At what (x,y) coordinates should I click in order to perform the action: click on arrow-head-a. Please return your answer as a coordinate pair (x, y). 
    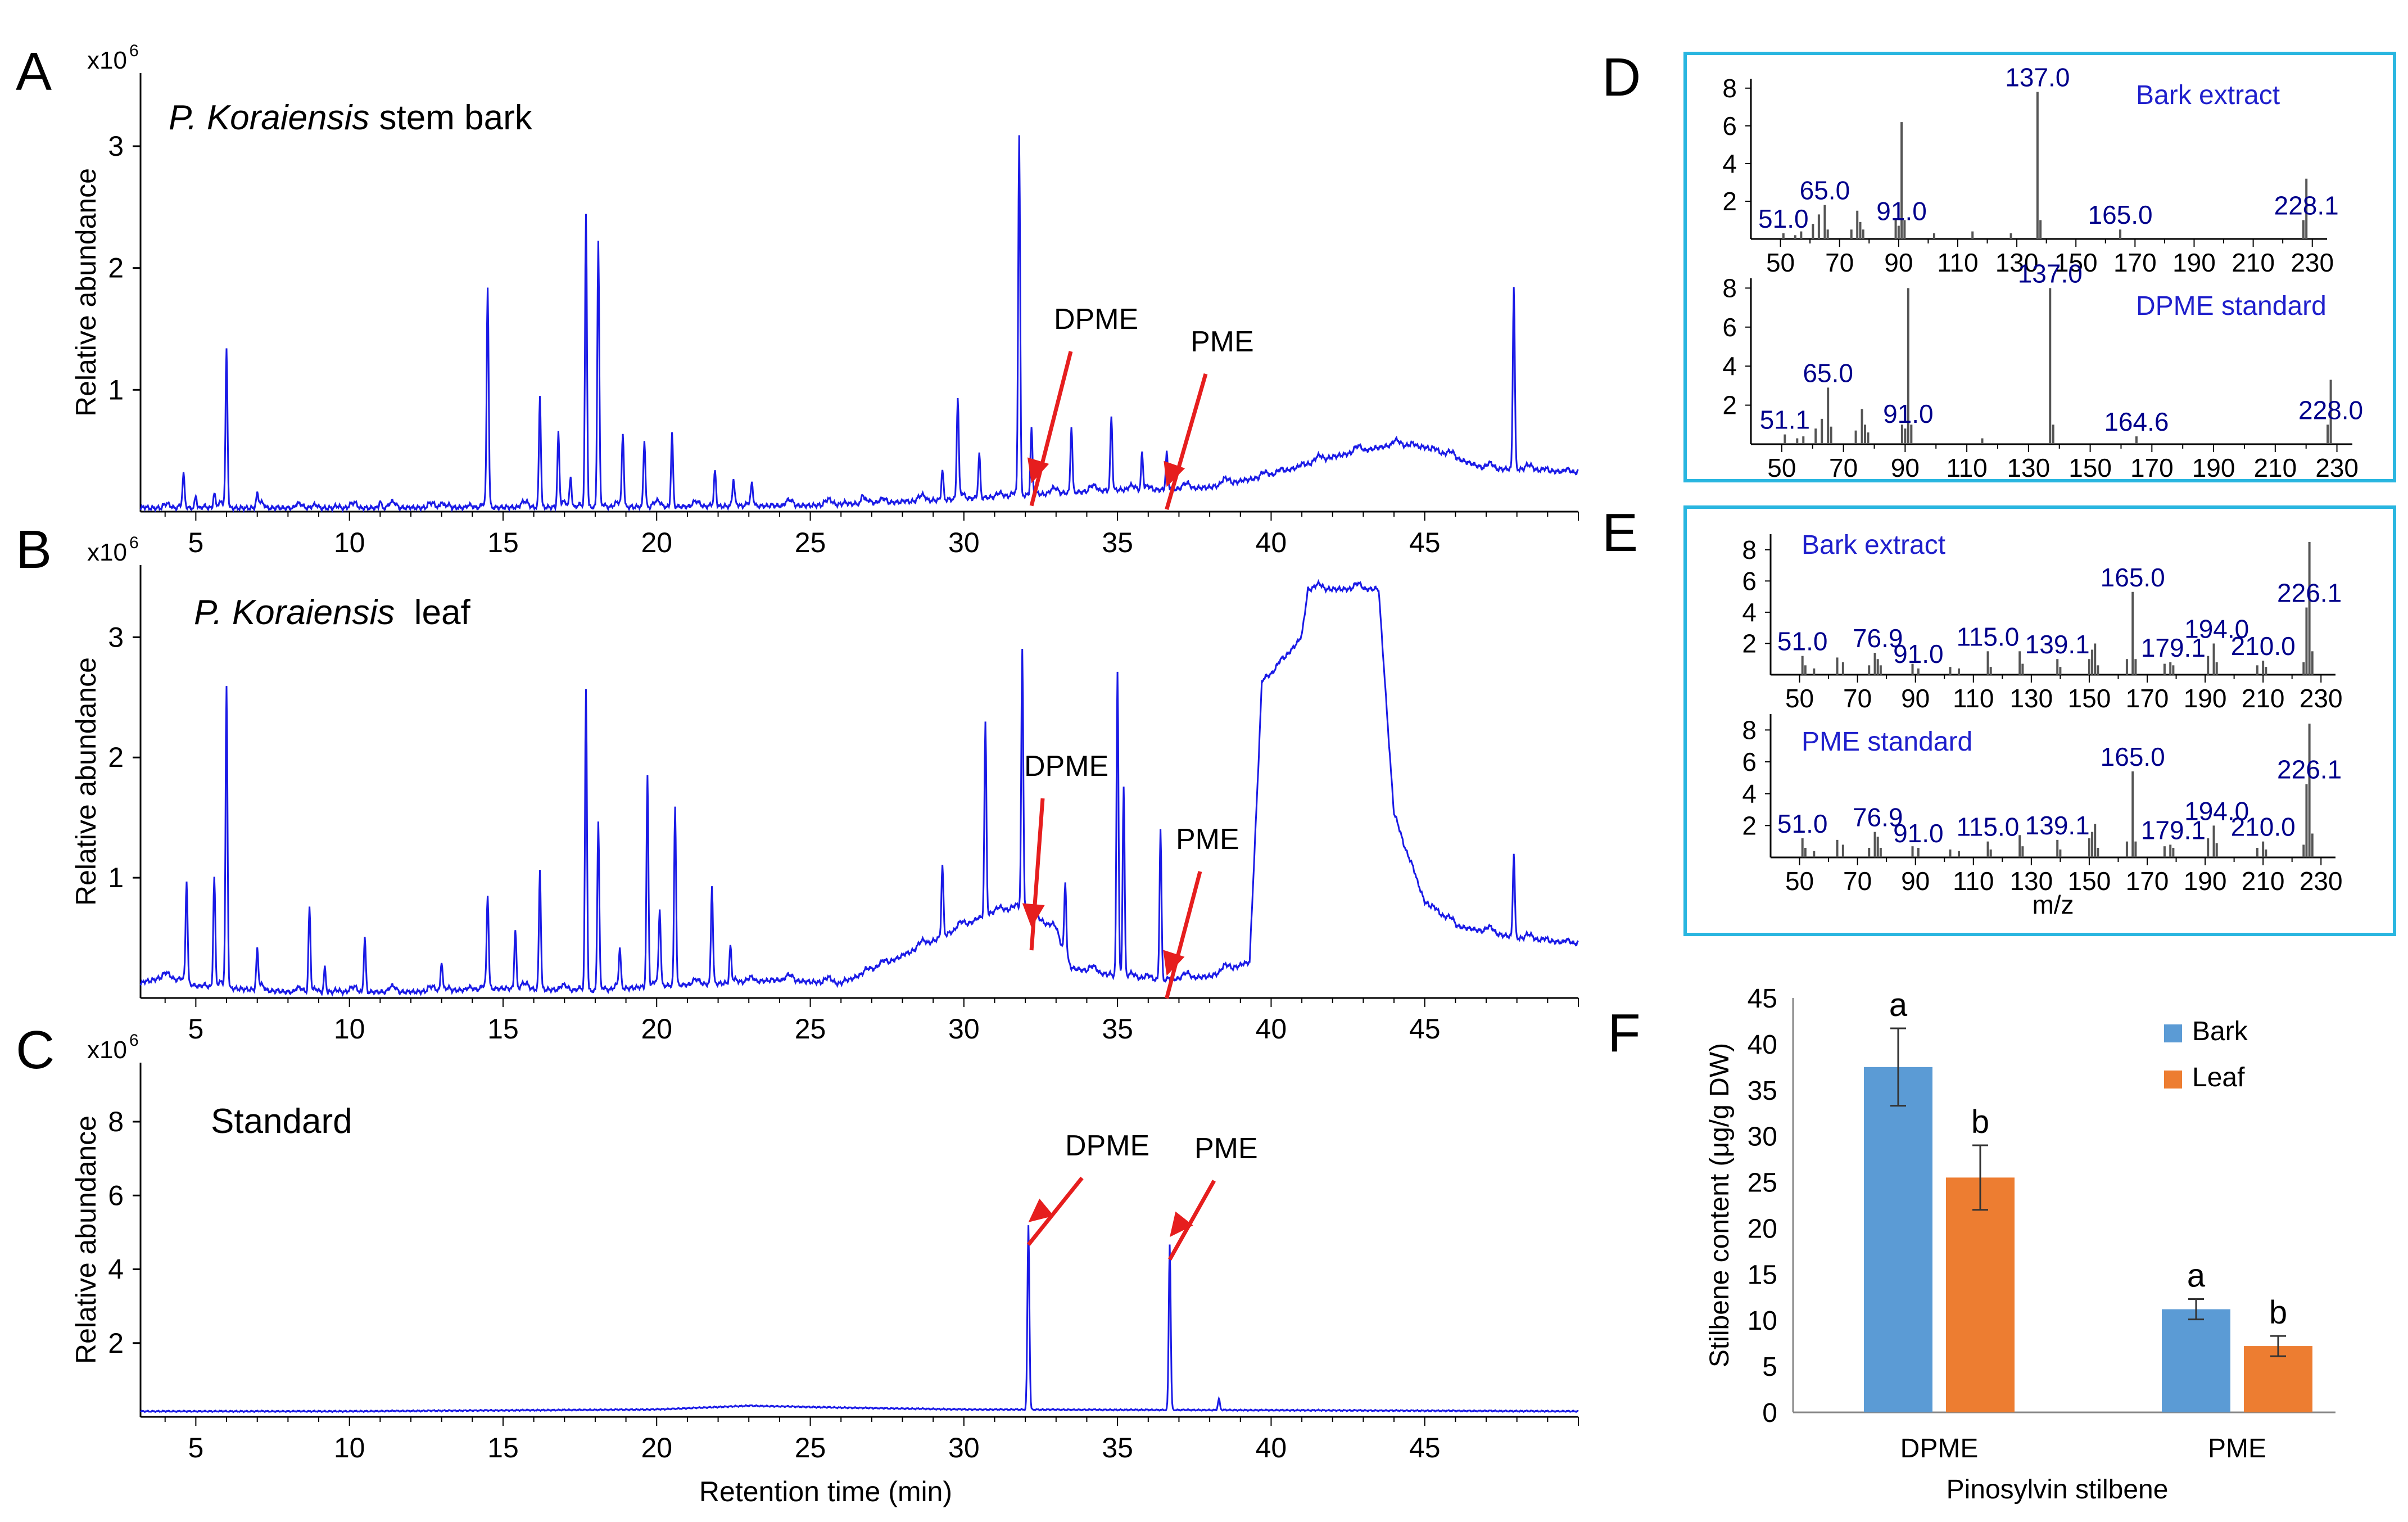
    Looking at the image, I should click on (1174, 473).